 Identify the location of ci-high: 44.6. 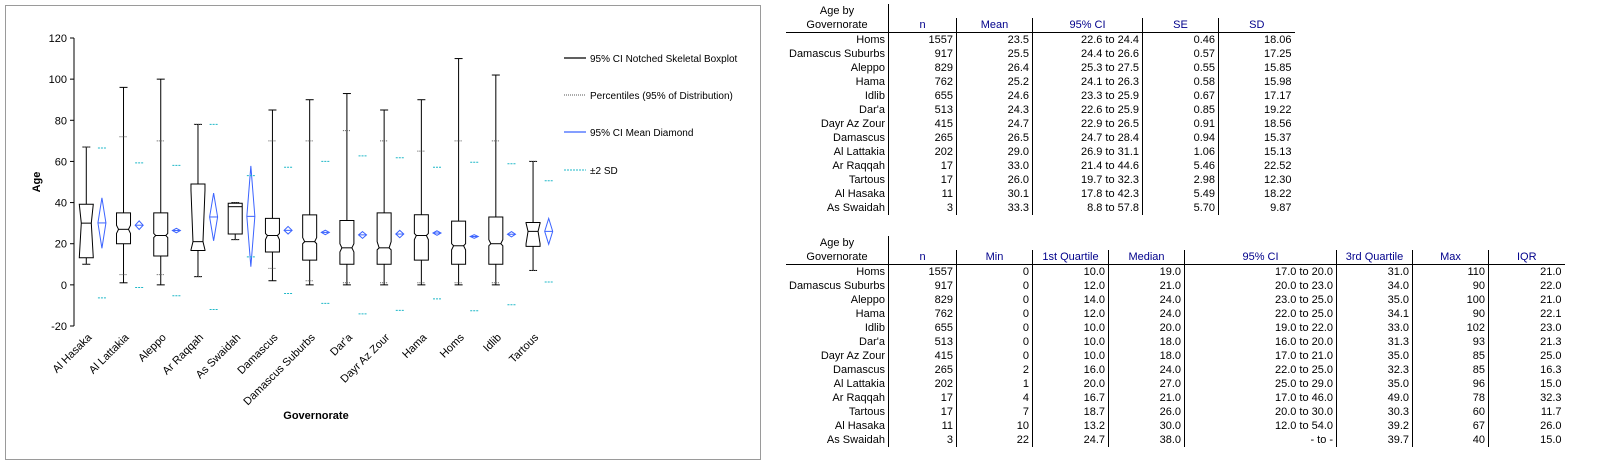
(1128, 166).